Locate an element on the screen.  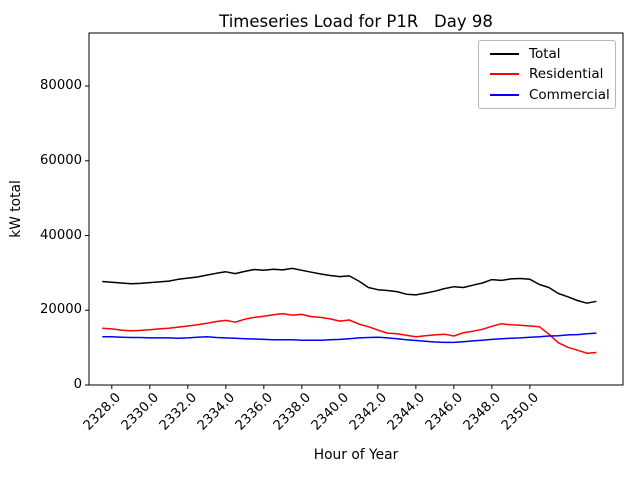
y-tick-label: 80000 is located at coordinates (61, 86).